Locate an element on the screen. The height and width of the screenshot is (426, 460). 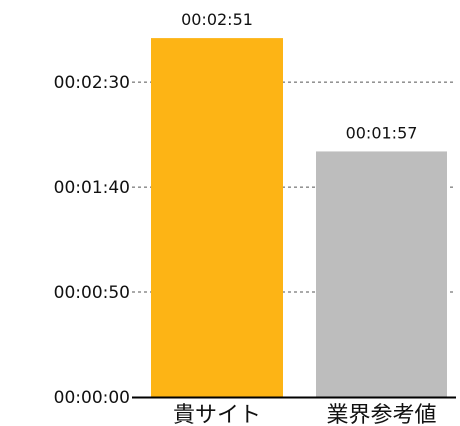
data-label: 00:02:51 is located at coordinates (217, 19).